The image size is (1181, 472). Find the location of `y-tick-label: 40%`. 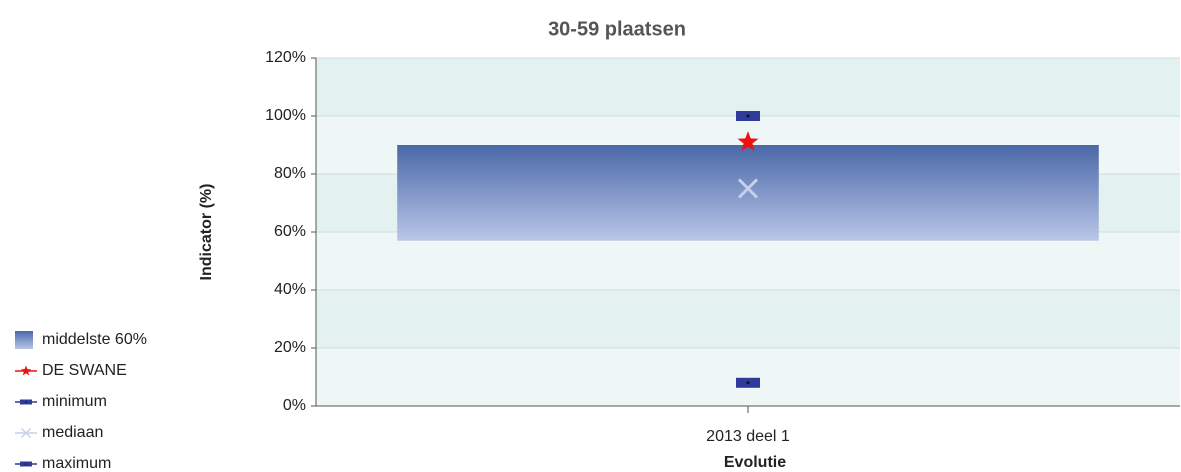

y-tick-label: 40% is located at coordinates (290, 289).